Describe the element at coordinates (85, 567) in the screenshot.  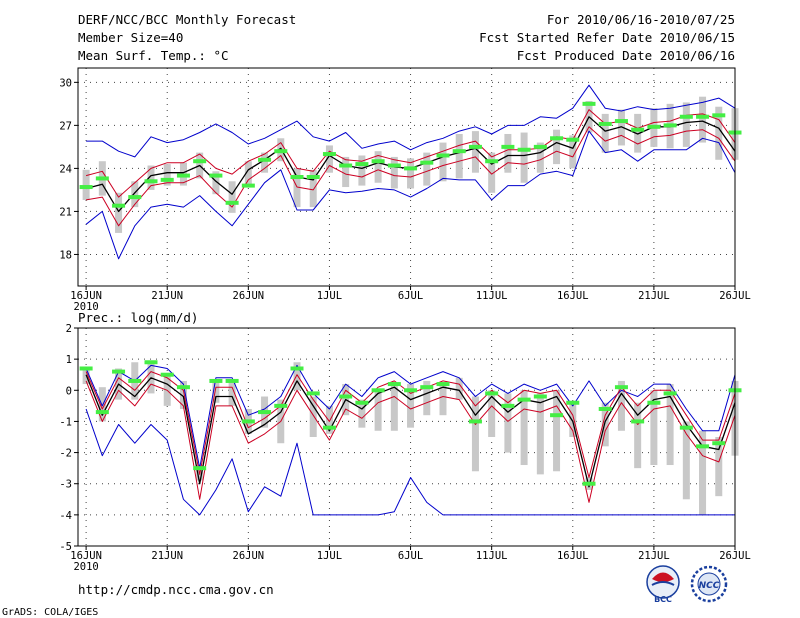
I see `precip-xtick-year: 2010` at that location.